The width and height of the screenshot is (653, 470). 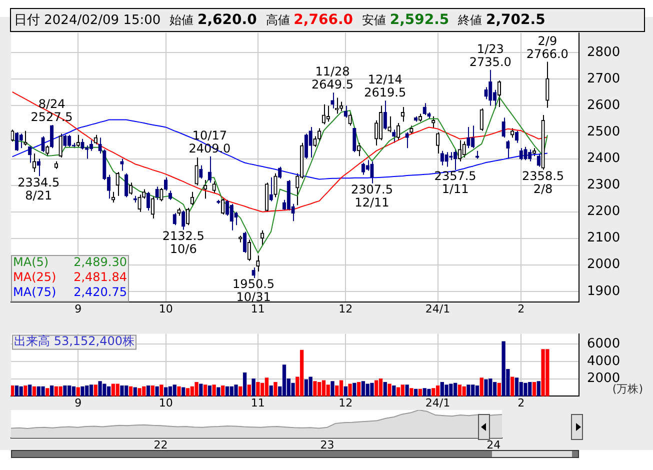 What do you see at coordinates (333, 85) in the screenshot?
I see `annotation: 2649.5` at bounding box center [333, 85].